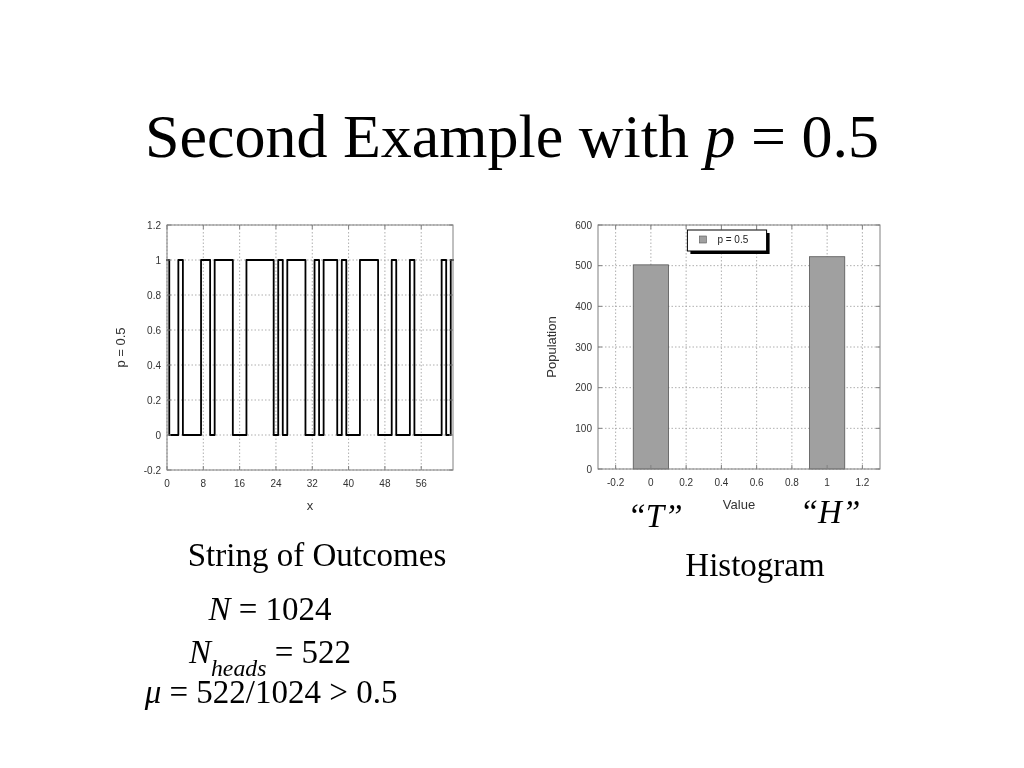 This screenshot has width=1024, height=768. Describe the element at coordinates (584, 306) in the screenshot. I see `y-tick-label: 400` at that location.